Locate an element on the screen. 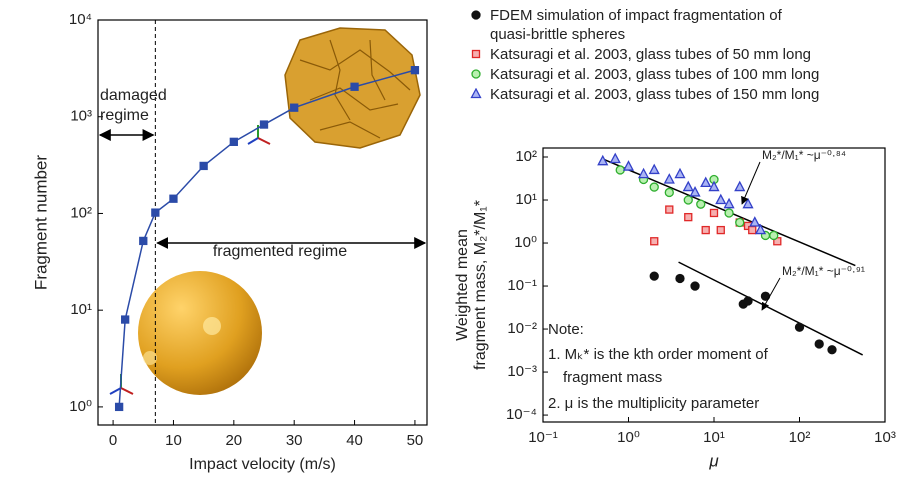 The image size is (917, 480). y-axis-label: Weighted mean is located at coordinates (462, 285).